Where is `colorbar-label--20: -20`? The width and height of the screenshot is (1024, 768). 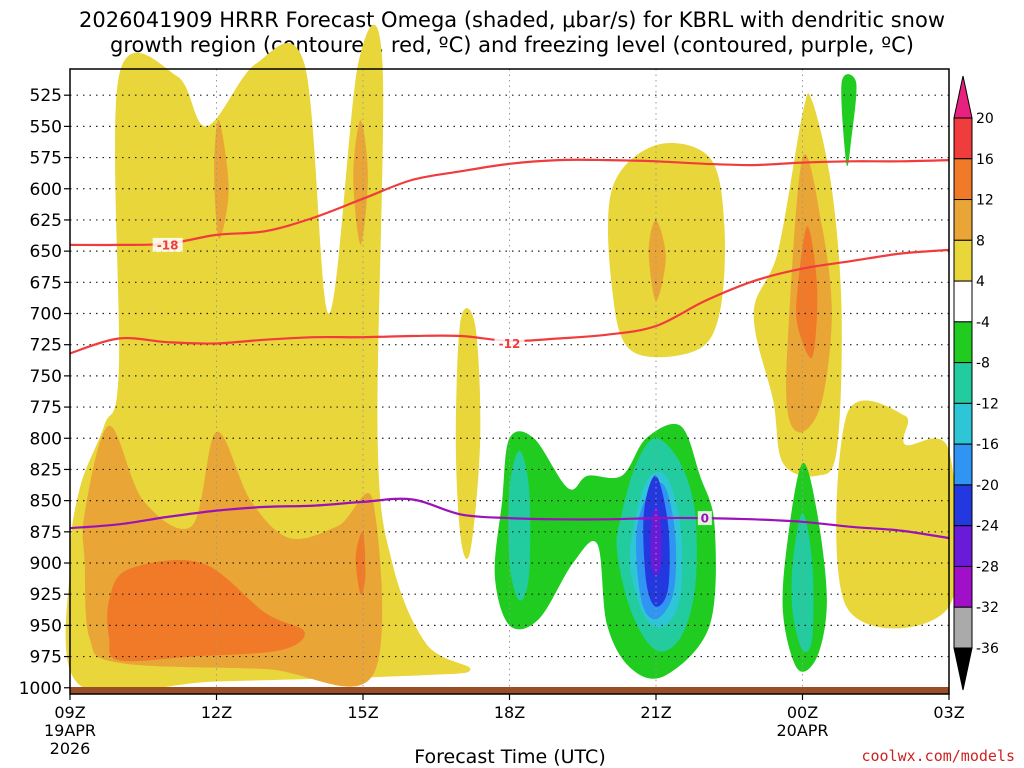
colorbar-label--20: -20 is located at coordinates (987, 486).